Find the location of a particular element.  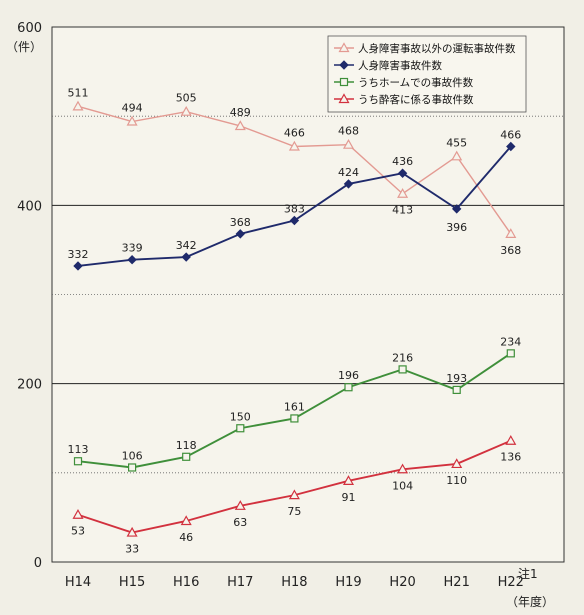

data-label: 75 is located at coordinates (294, 511).